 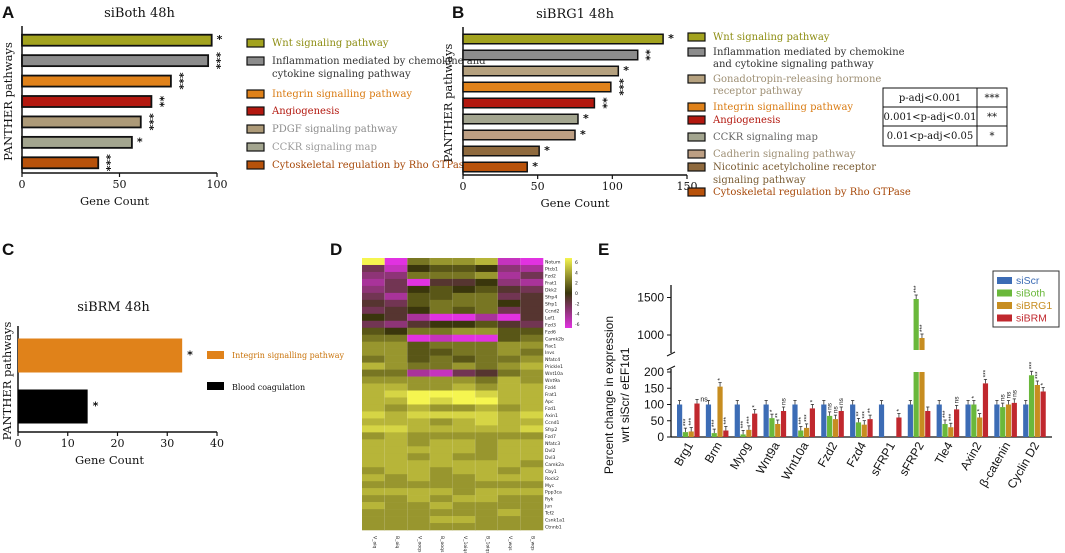 I want to click on legend-entry: Gonadotropin-releasing hormone, so click(x=797, y=79).